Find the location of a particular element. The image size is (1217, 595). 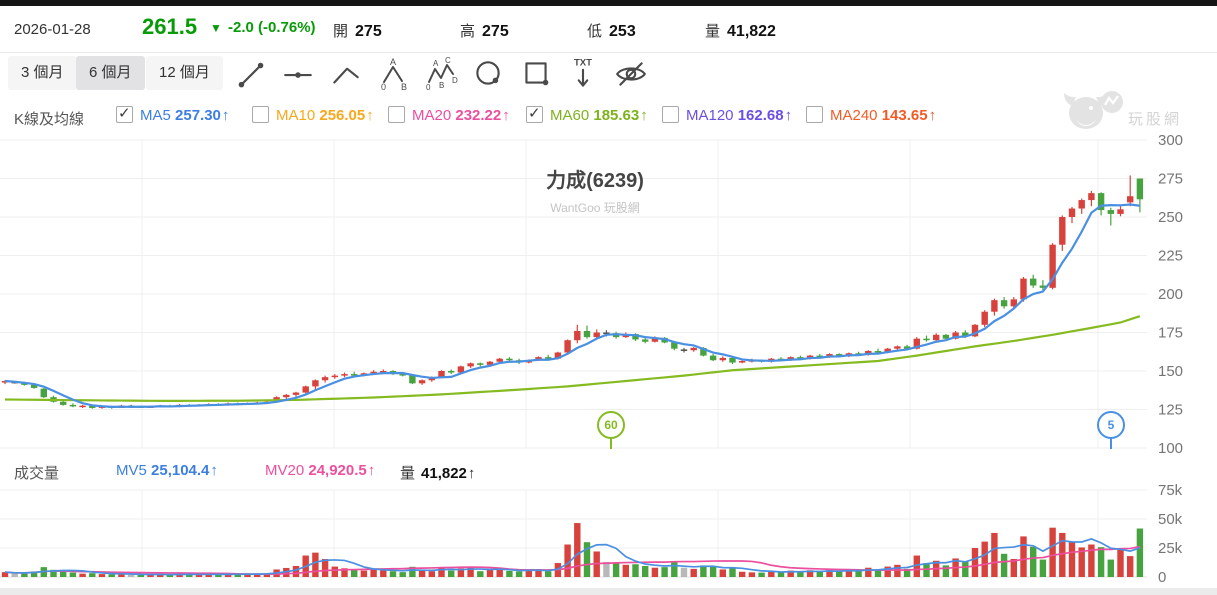

horizontal-line-tool-icon is located at coordinates (298, 74).